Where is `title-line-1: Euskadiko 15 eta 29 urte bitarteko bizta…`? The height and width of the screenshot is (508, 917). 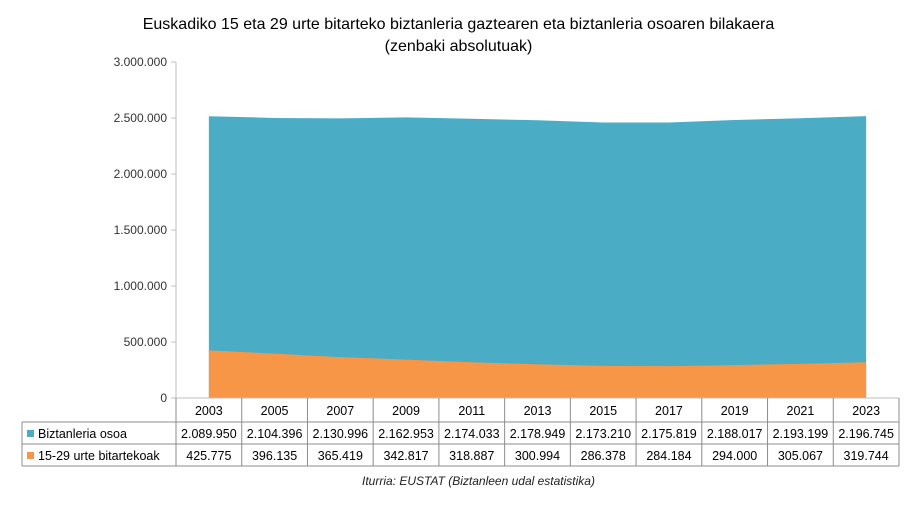
title-line-1: Euskadiko 15 eta 29 urte bitarteko bizta… is located at coordinates (458, 24).